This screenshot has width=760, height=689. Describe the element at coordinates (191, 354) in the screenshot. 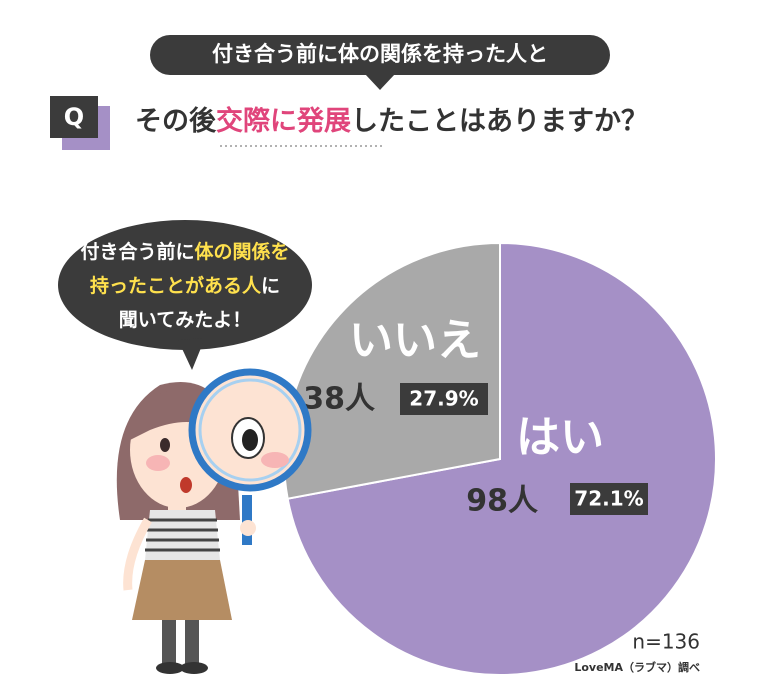

I see `bubble-tail` at that location.